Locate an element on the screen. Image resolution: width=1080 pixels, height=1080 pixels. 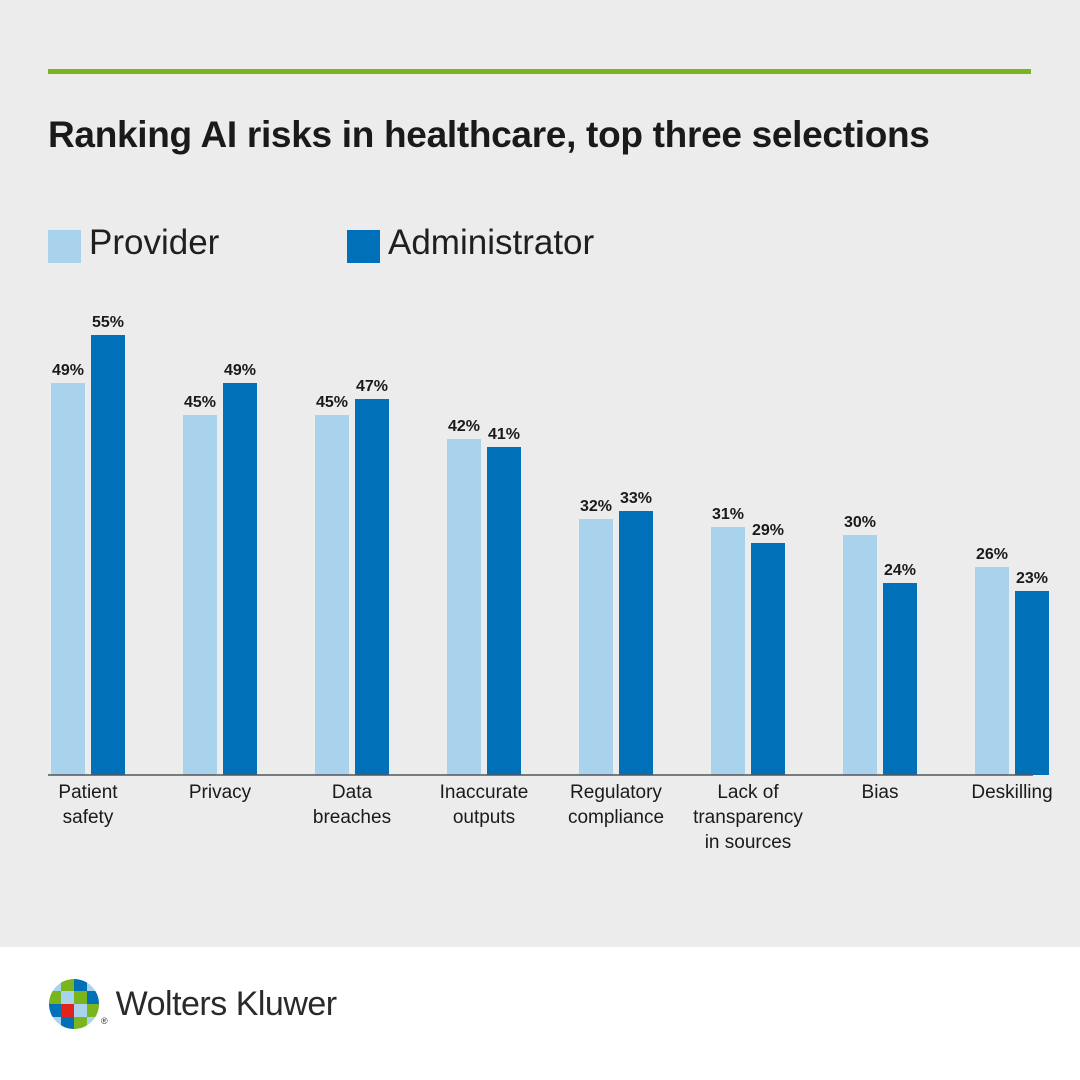
legend-item-provider: Provider is located at coordinates (133, 243).